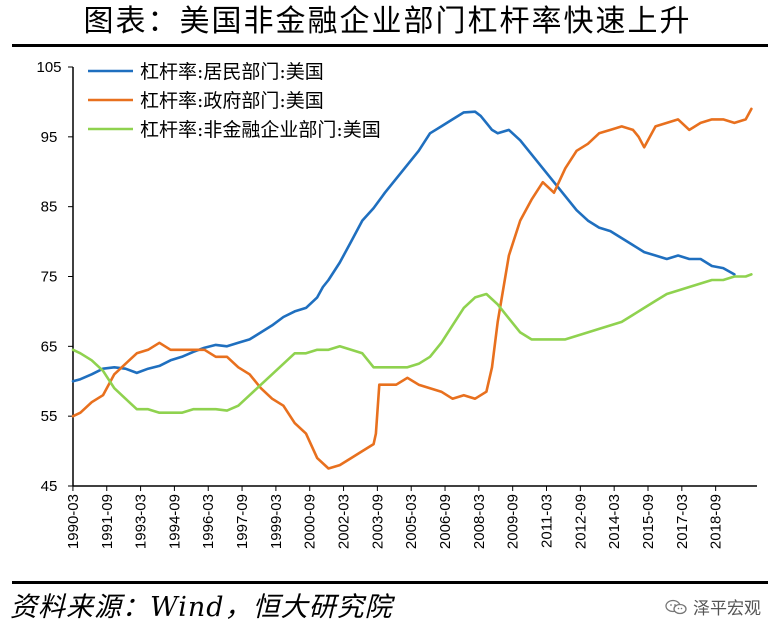 The height and width of the screenshot is (633, 775). What do you see at coordinates (107, 521) in the screenshot?
I see `x-tick-label: 1991-09` at bounding box center [107, 521].